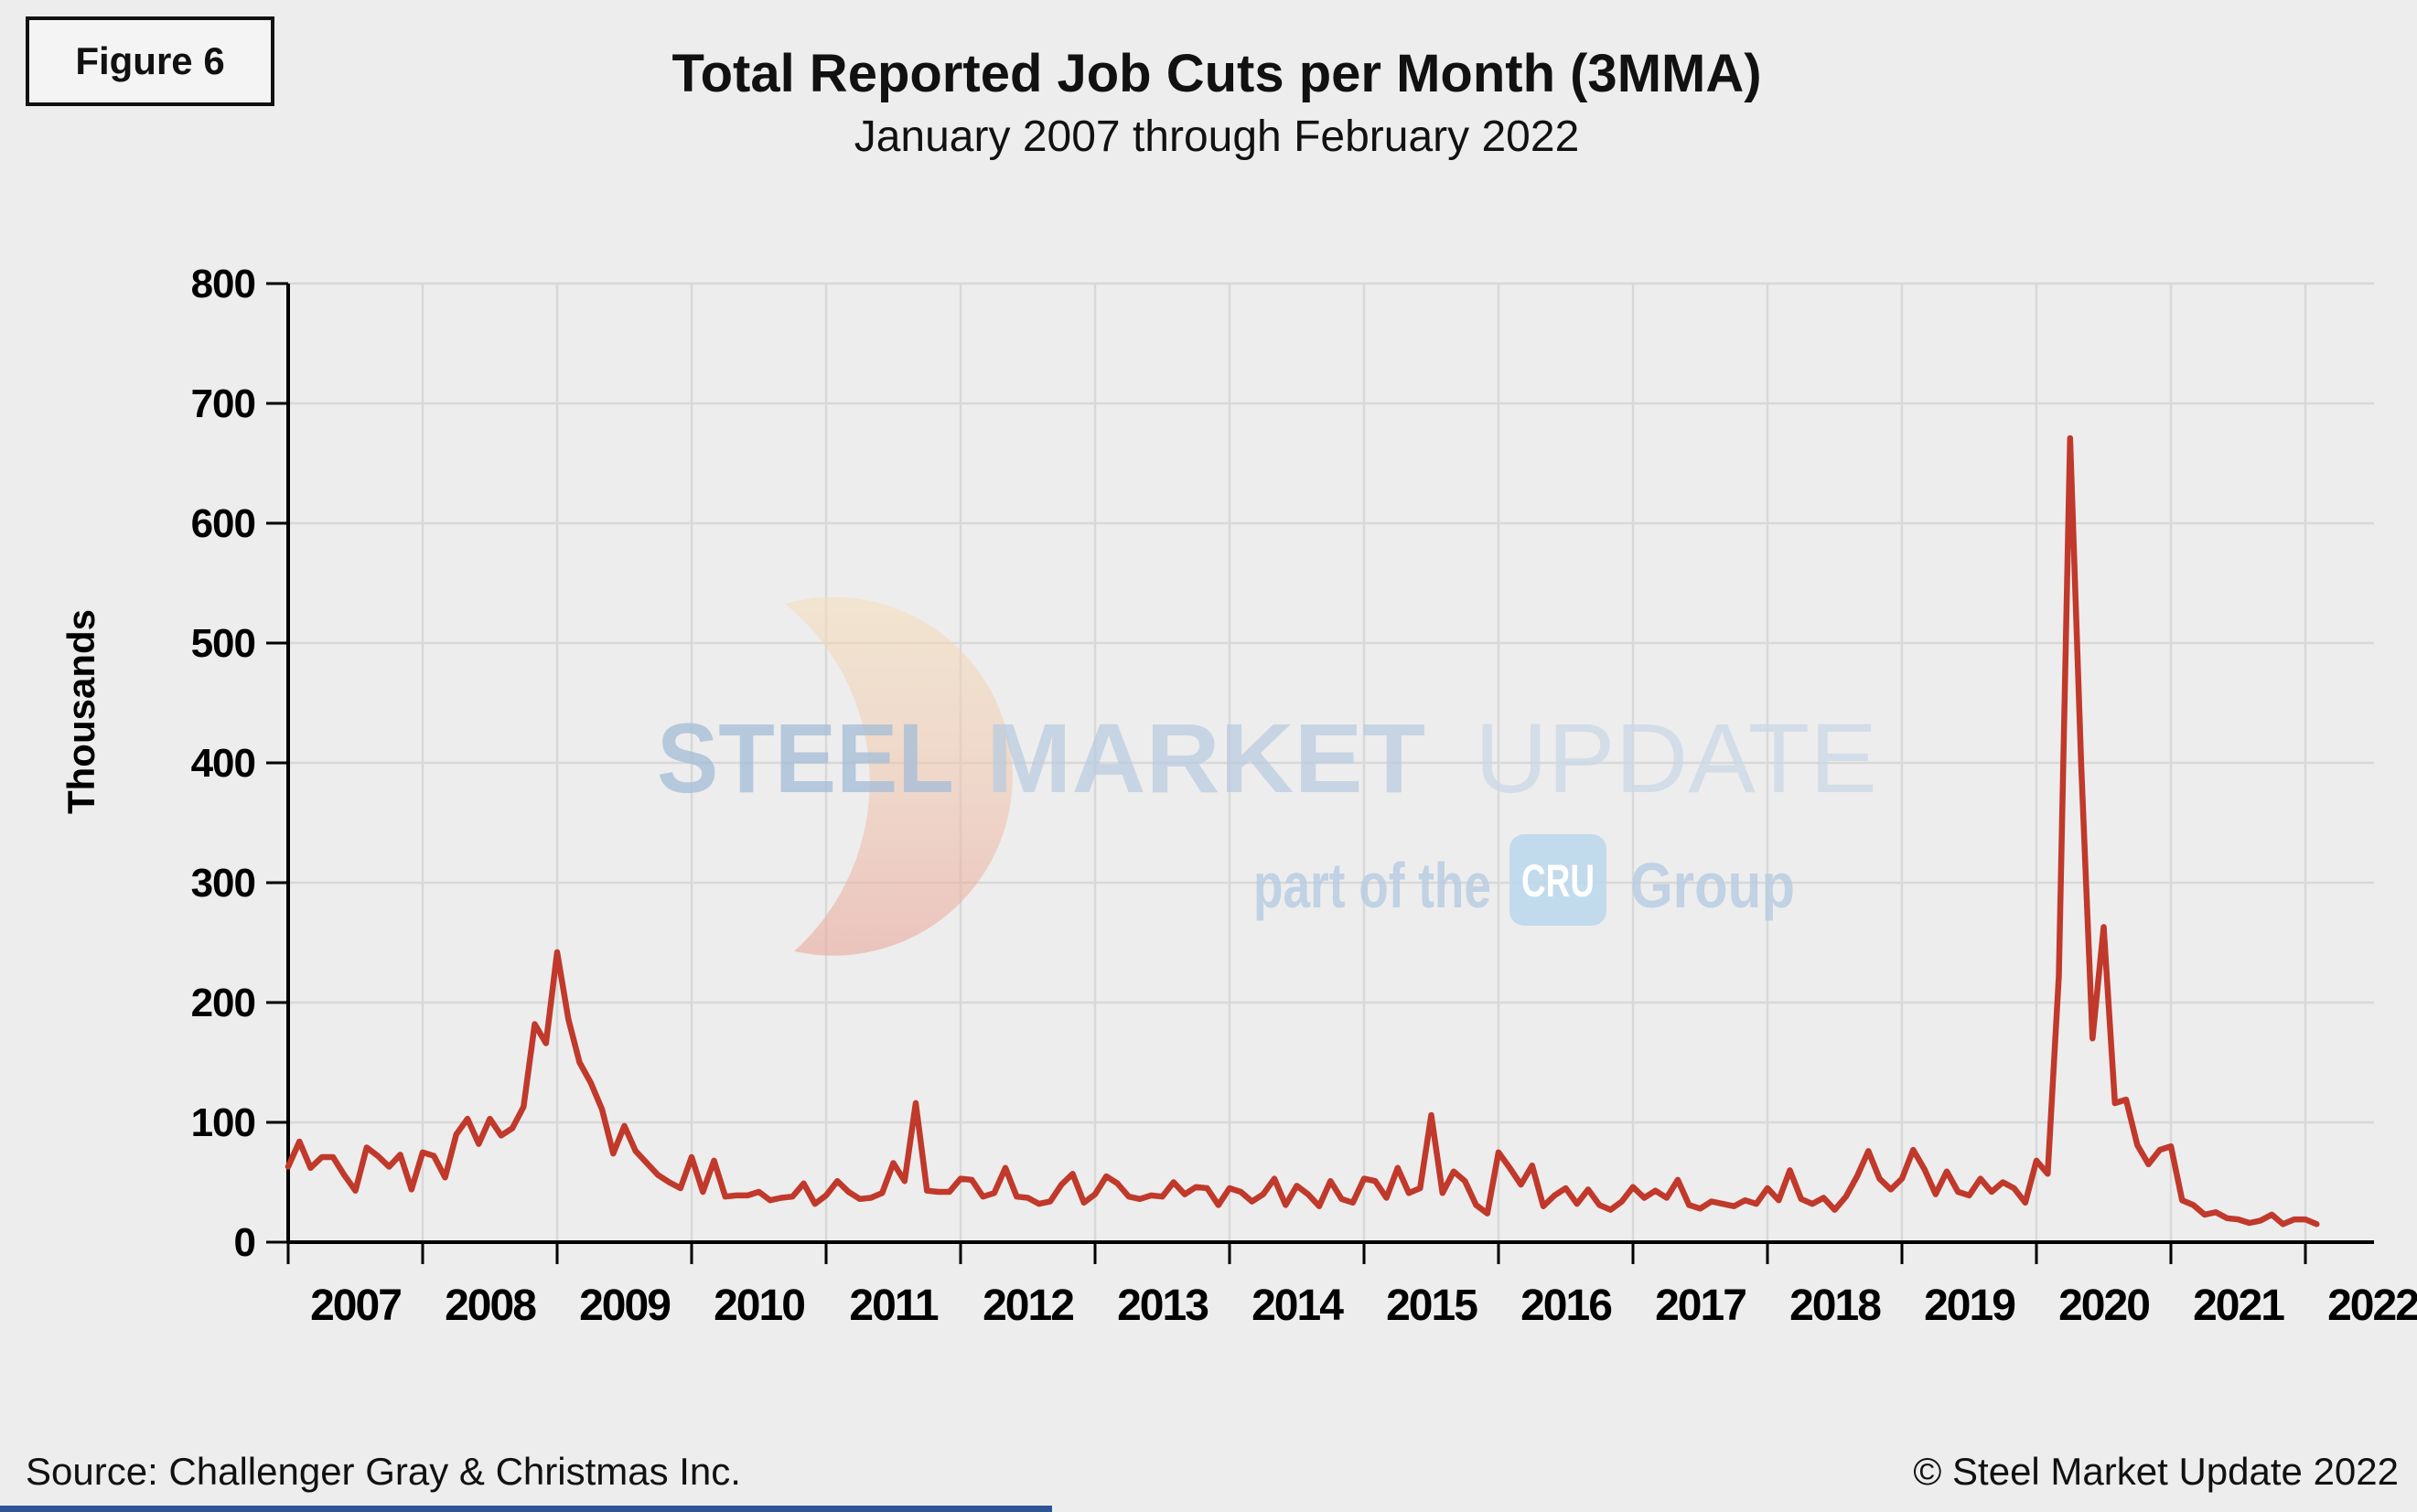  What do you see at coordinates (223, 403) in the screenshot?
I see `y-tick-label: 700` at bounding box center [223, 403].